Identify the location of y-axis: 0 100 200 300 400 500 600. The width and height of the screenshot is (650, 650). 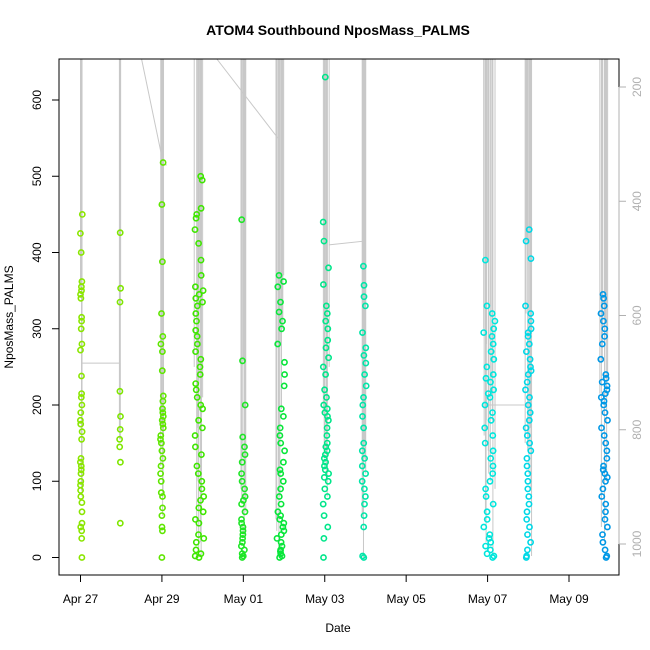
(44, 325).